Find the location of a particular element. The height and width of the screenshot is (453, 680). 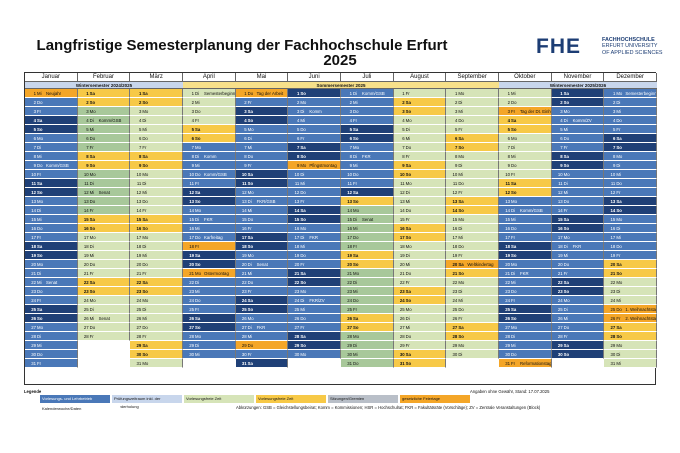

day-cell: 13Sa is located at coordinates (630, 201).